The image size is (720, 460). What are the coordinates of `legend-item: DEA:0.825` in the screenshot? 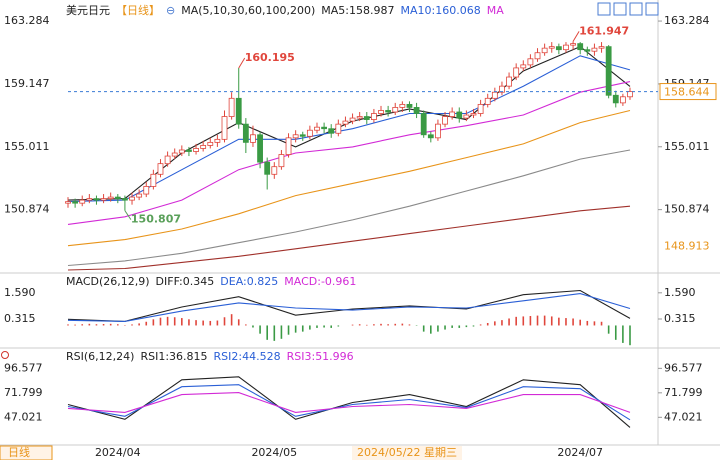 It's located at (249, 281).